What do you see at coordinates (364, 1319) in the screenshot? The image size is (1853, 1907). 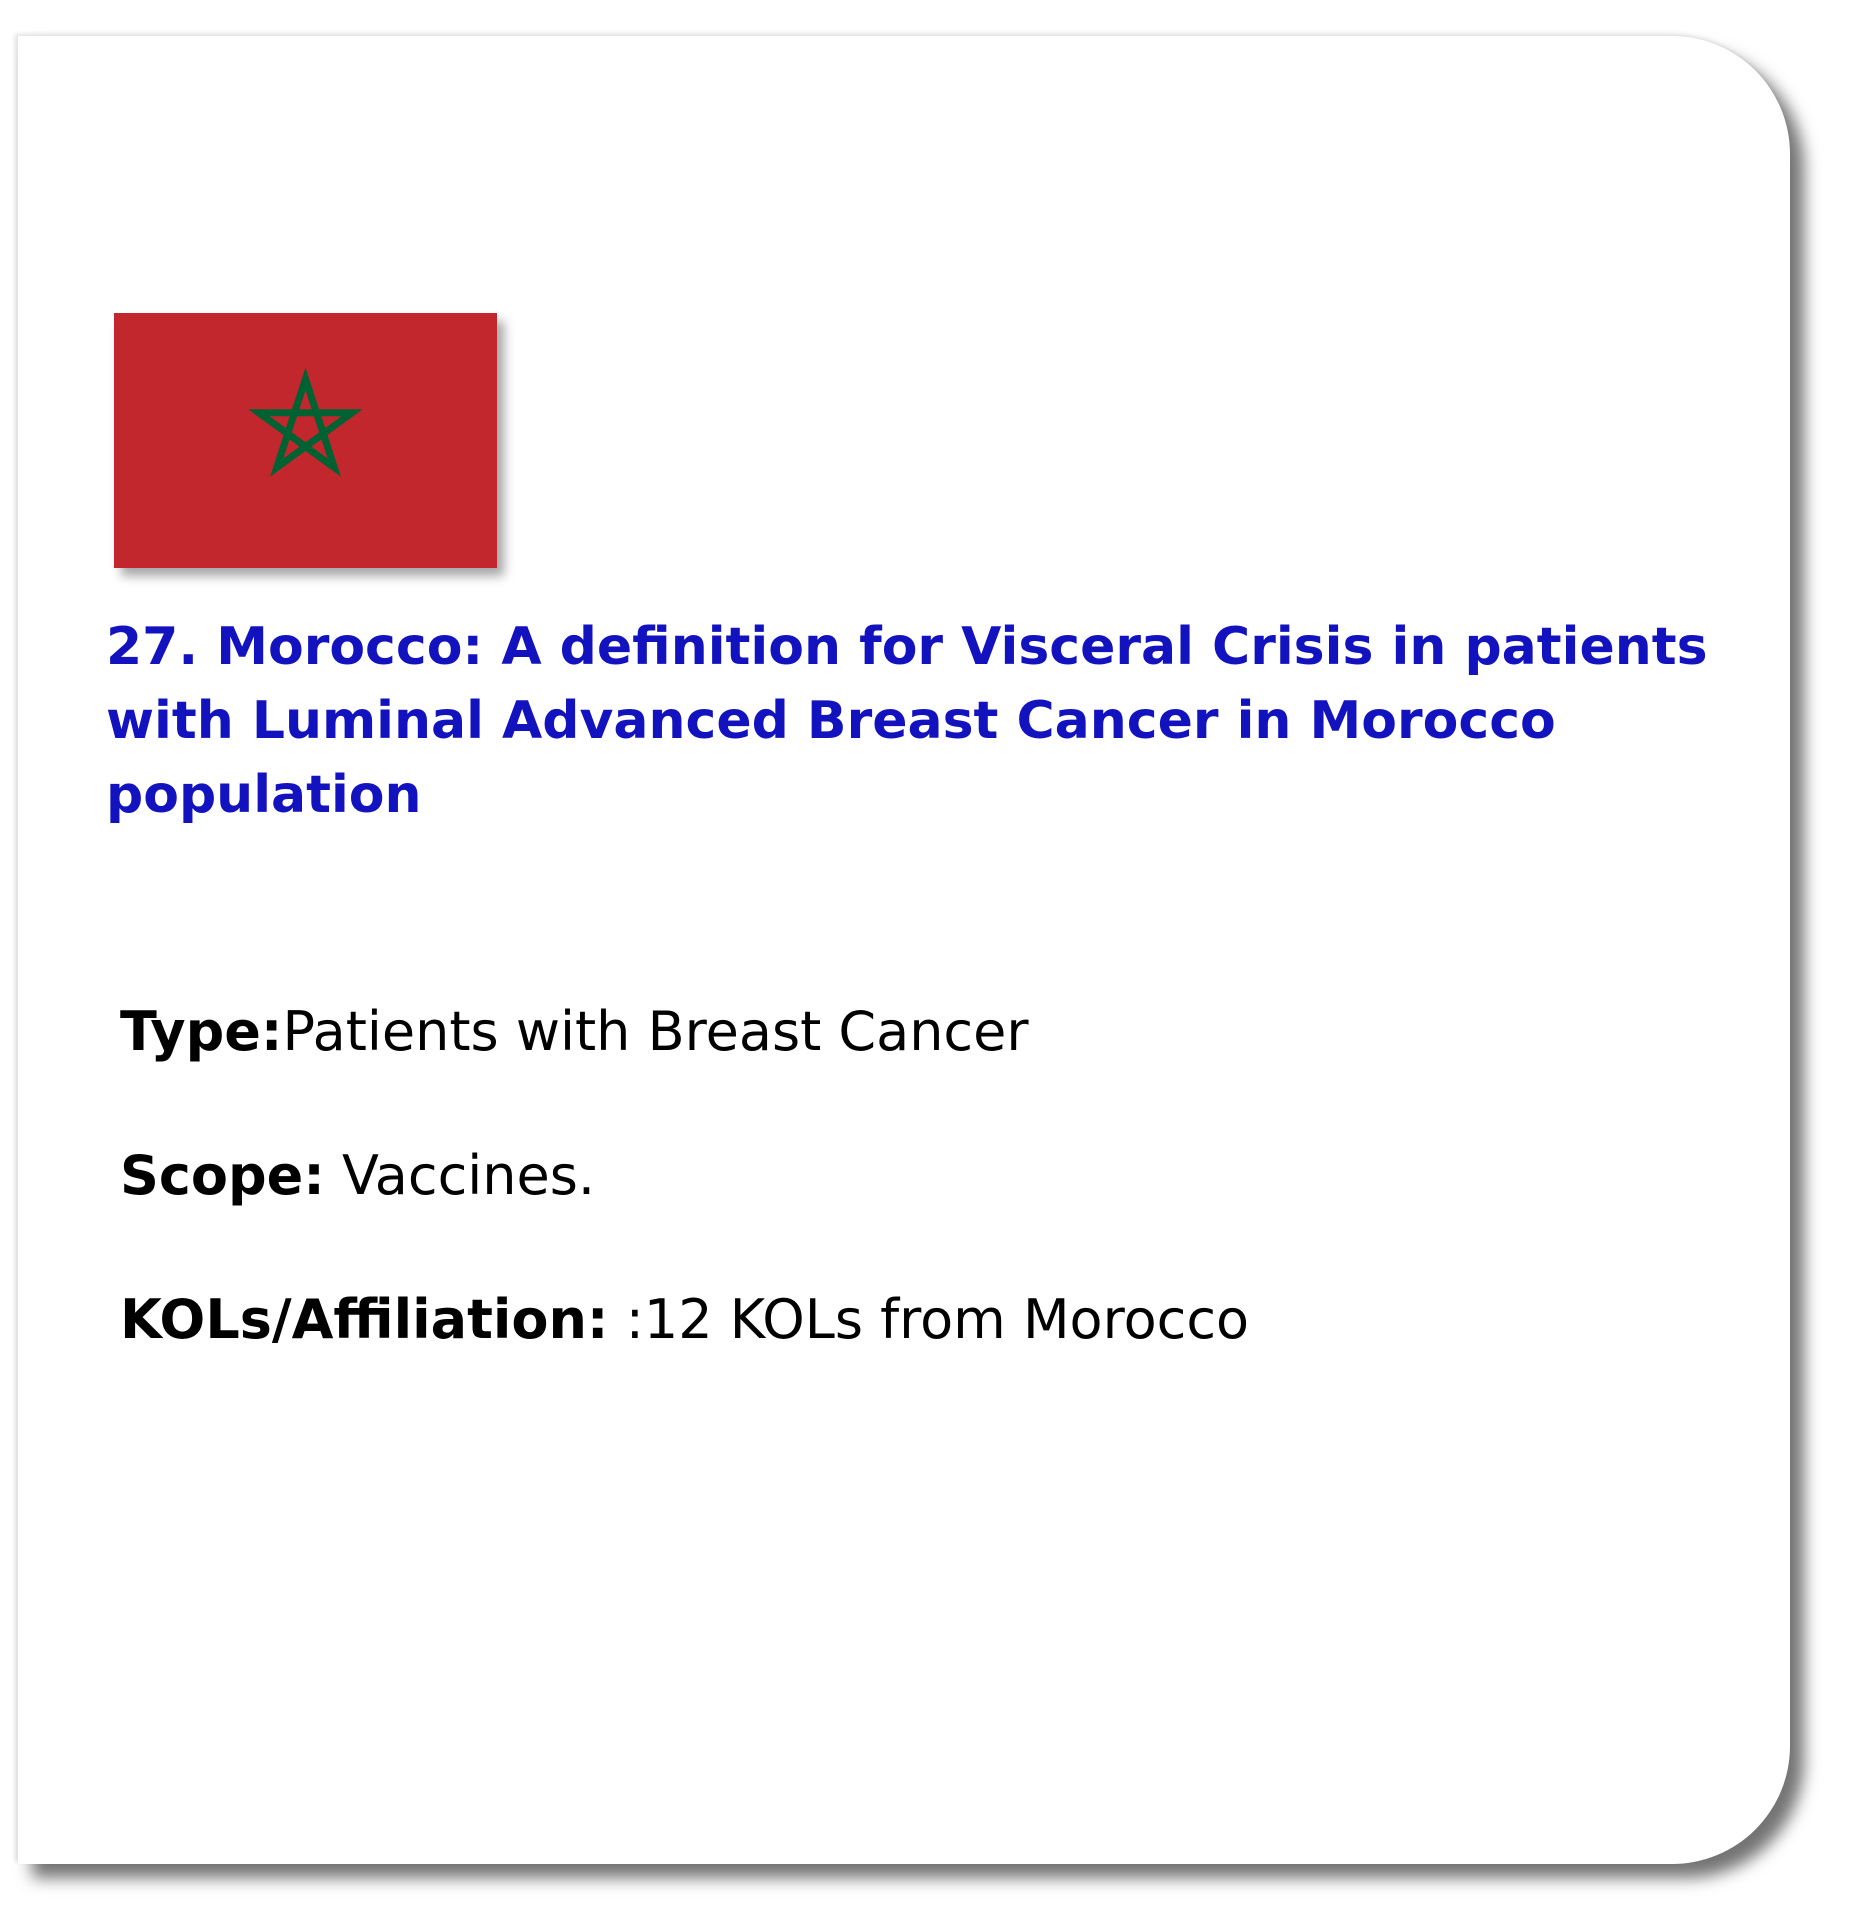 I see `kols-affiliation-label: KOLs/Affiliation:` at bounding box center [364, 1319].